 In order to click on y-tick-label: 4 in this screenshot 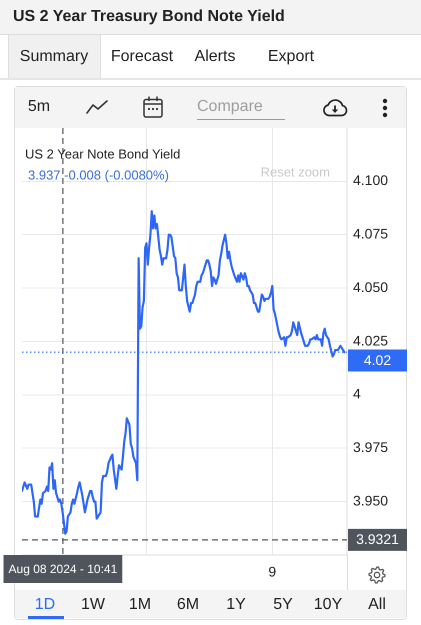, I will do `click(357, 394)`.